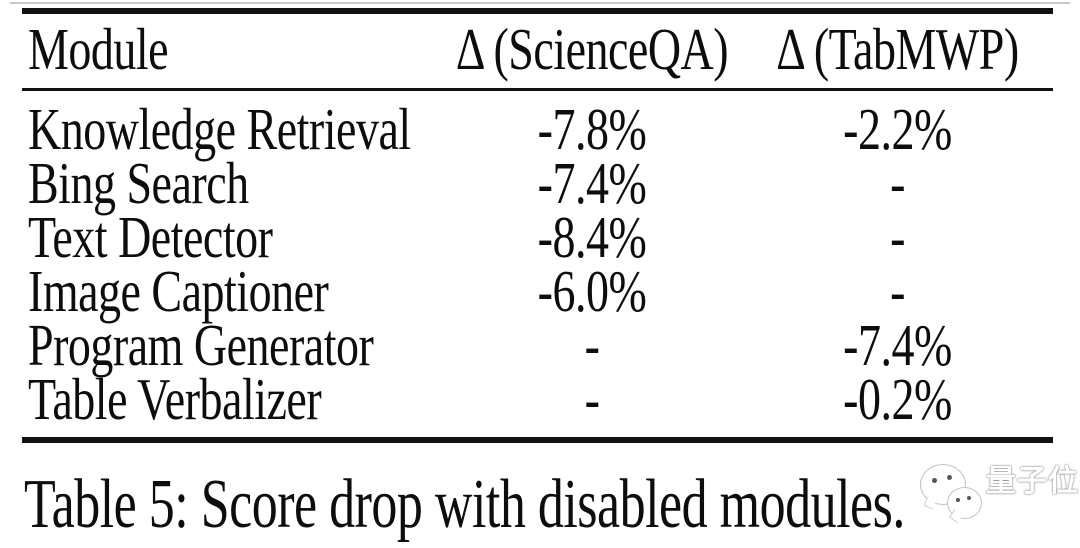 Image resolution: width=1080 pixels, height=548 pixels. Describe the element at coordinates (964, 505) in the screenshot. I see `small-chat-bubble-icon` at that location.